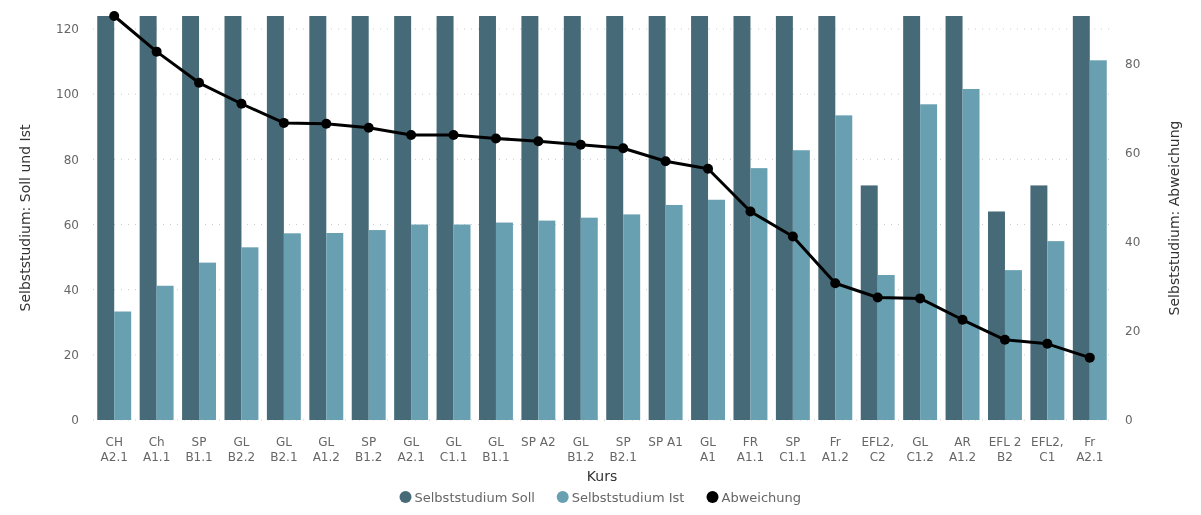 This screenshot has width=1201, height=515. Describe the element at coordinates (628, 497) in the screenshot. I see `legend-label: Selbststudium Ist` at that location.